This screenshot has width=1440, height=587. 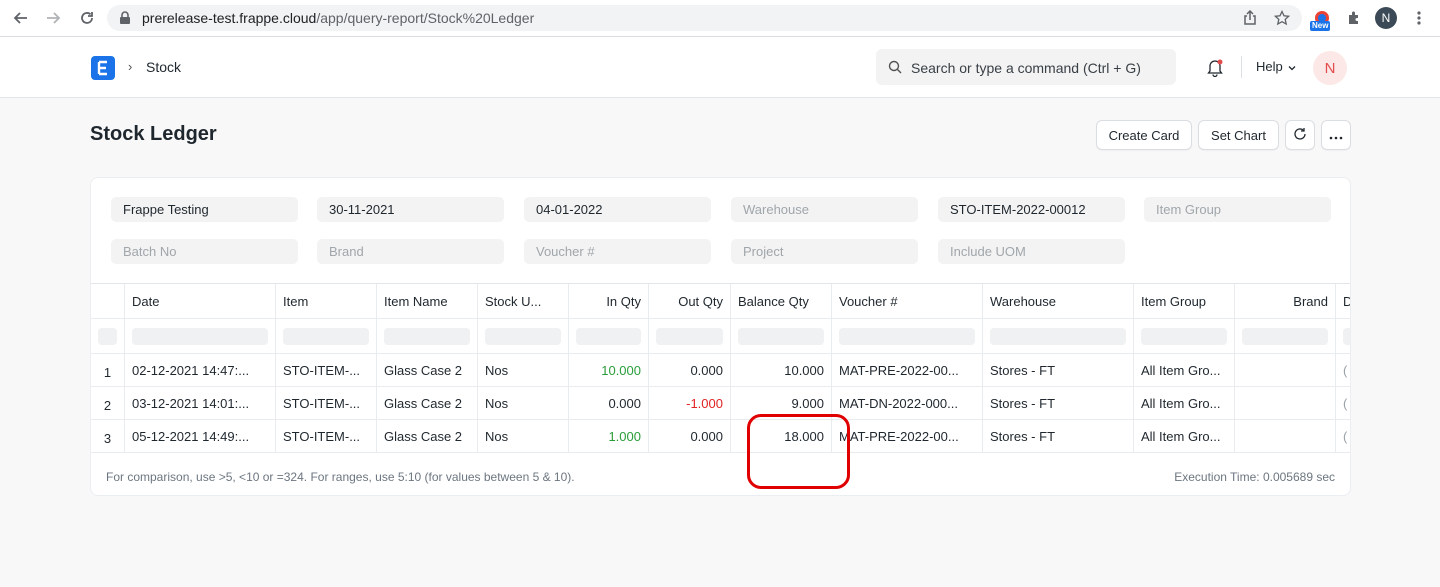 I want to click on app-logo-icon, so click(x=103, y=68).